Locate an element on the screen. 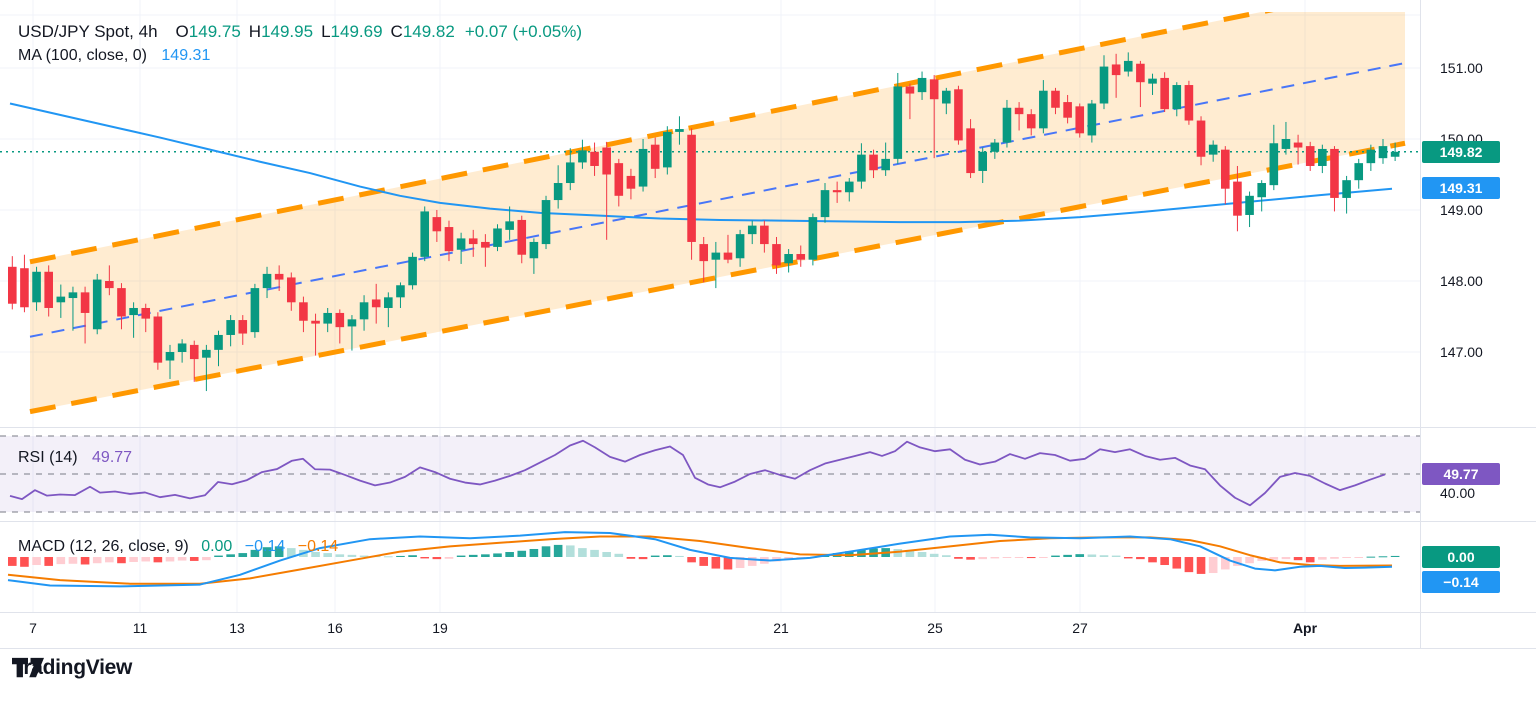  macd-line-value: −0.14 is located at coordinates (265, 546).